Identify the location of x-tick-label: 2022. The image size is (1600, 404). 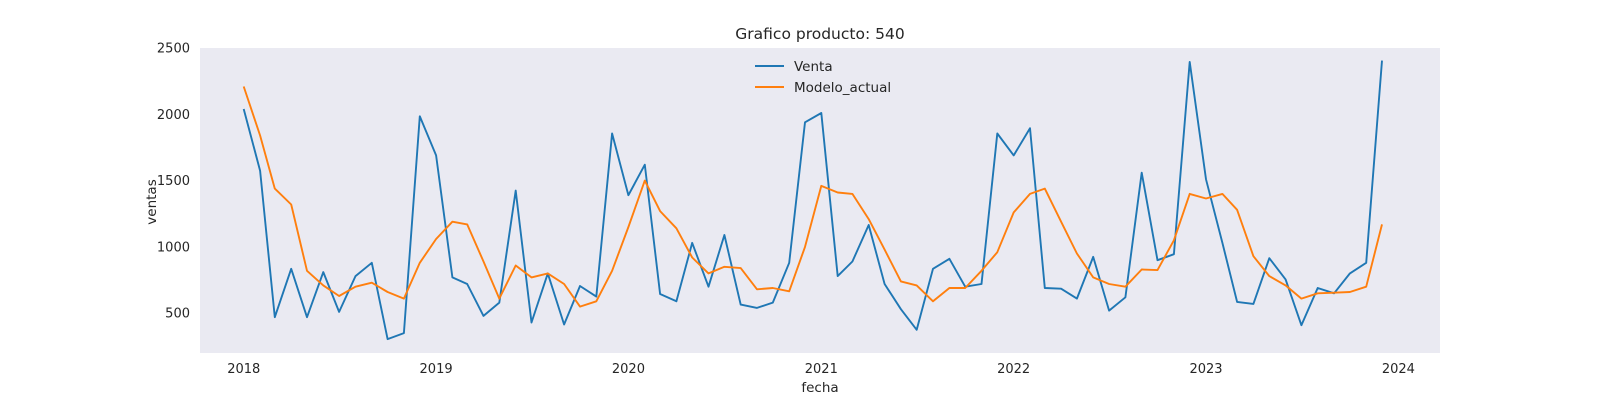
(1013, 369).